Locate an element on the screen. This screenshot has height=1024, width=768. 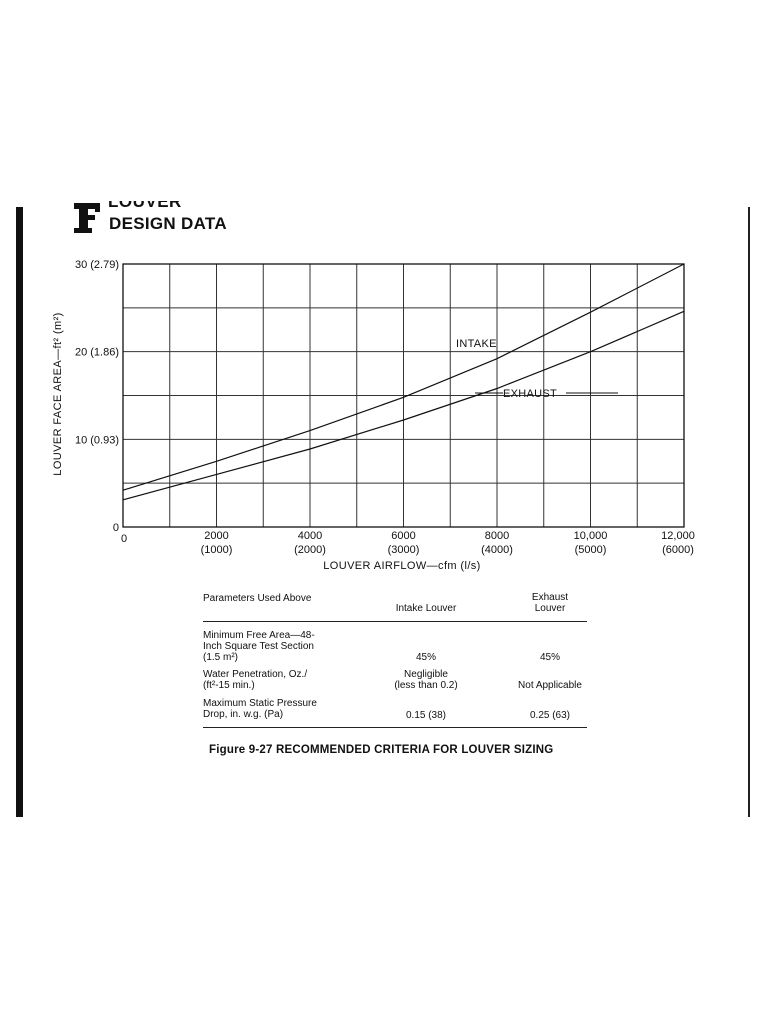
header-line1-clip: LOUVER is located at coordinates (168, 206).